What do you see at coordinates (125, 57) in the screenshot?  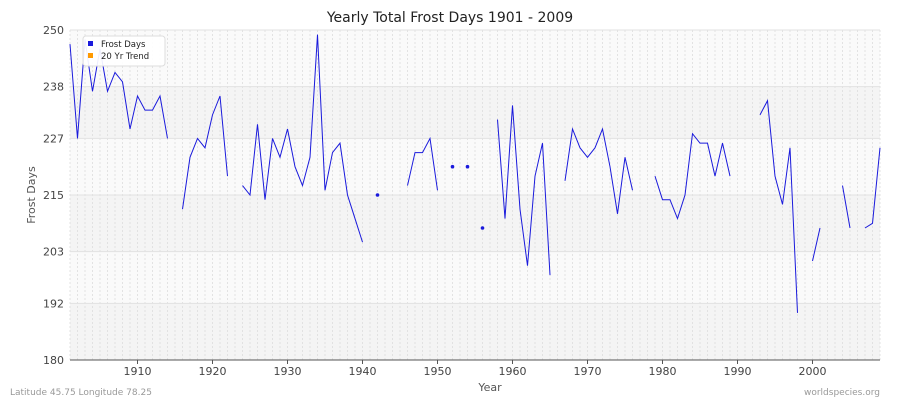 I see `legend-label-trend: 20 Yr Trend` at bounding box center [125, 57].